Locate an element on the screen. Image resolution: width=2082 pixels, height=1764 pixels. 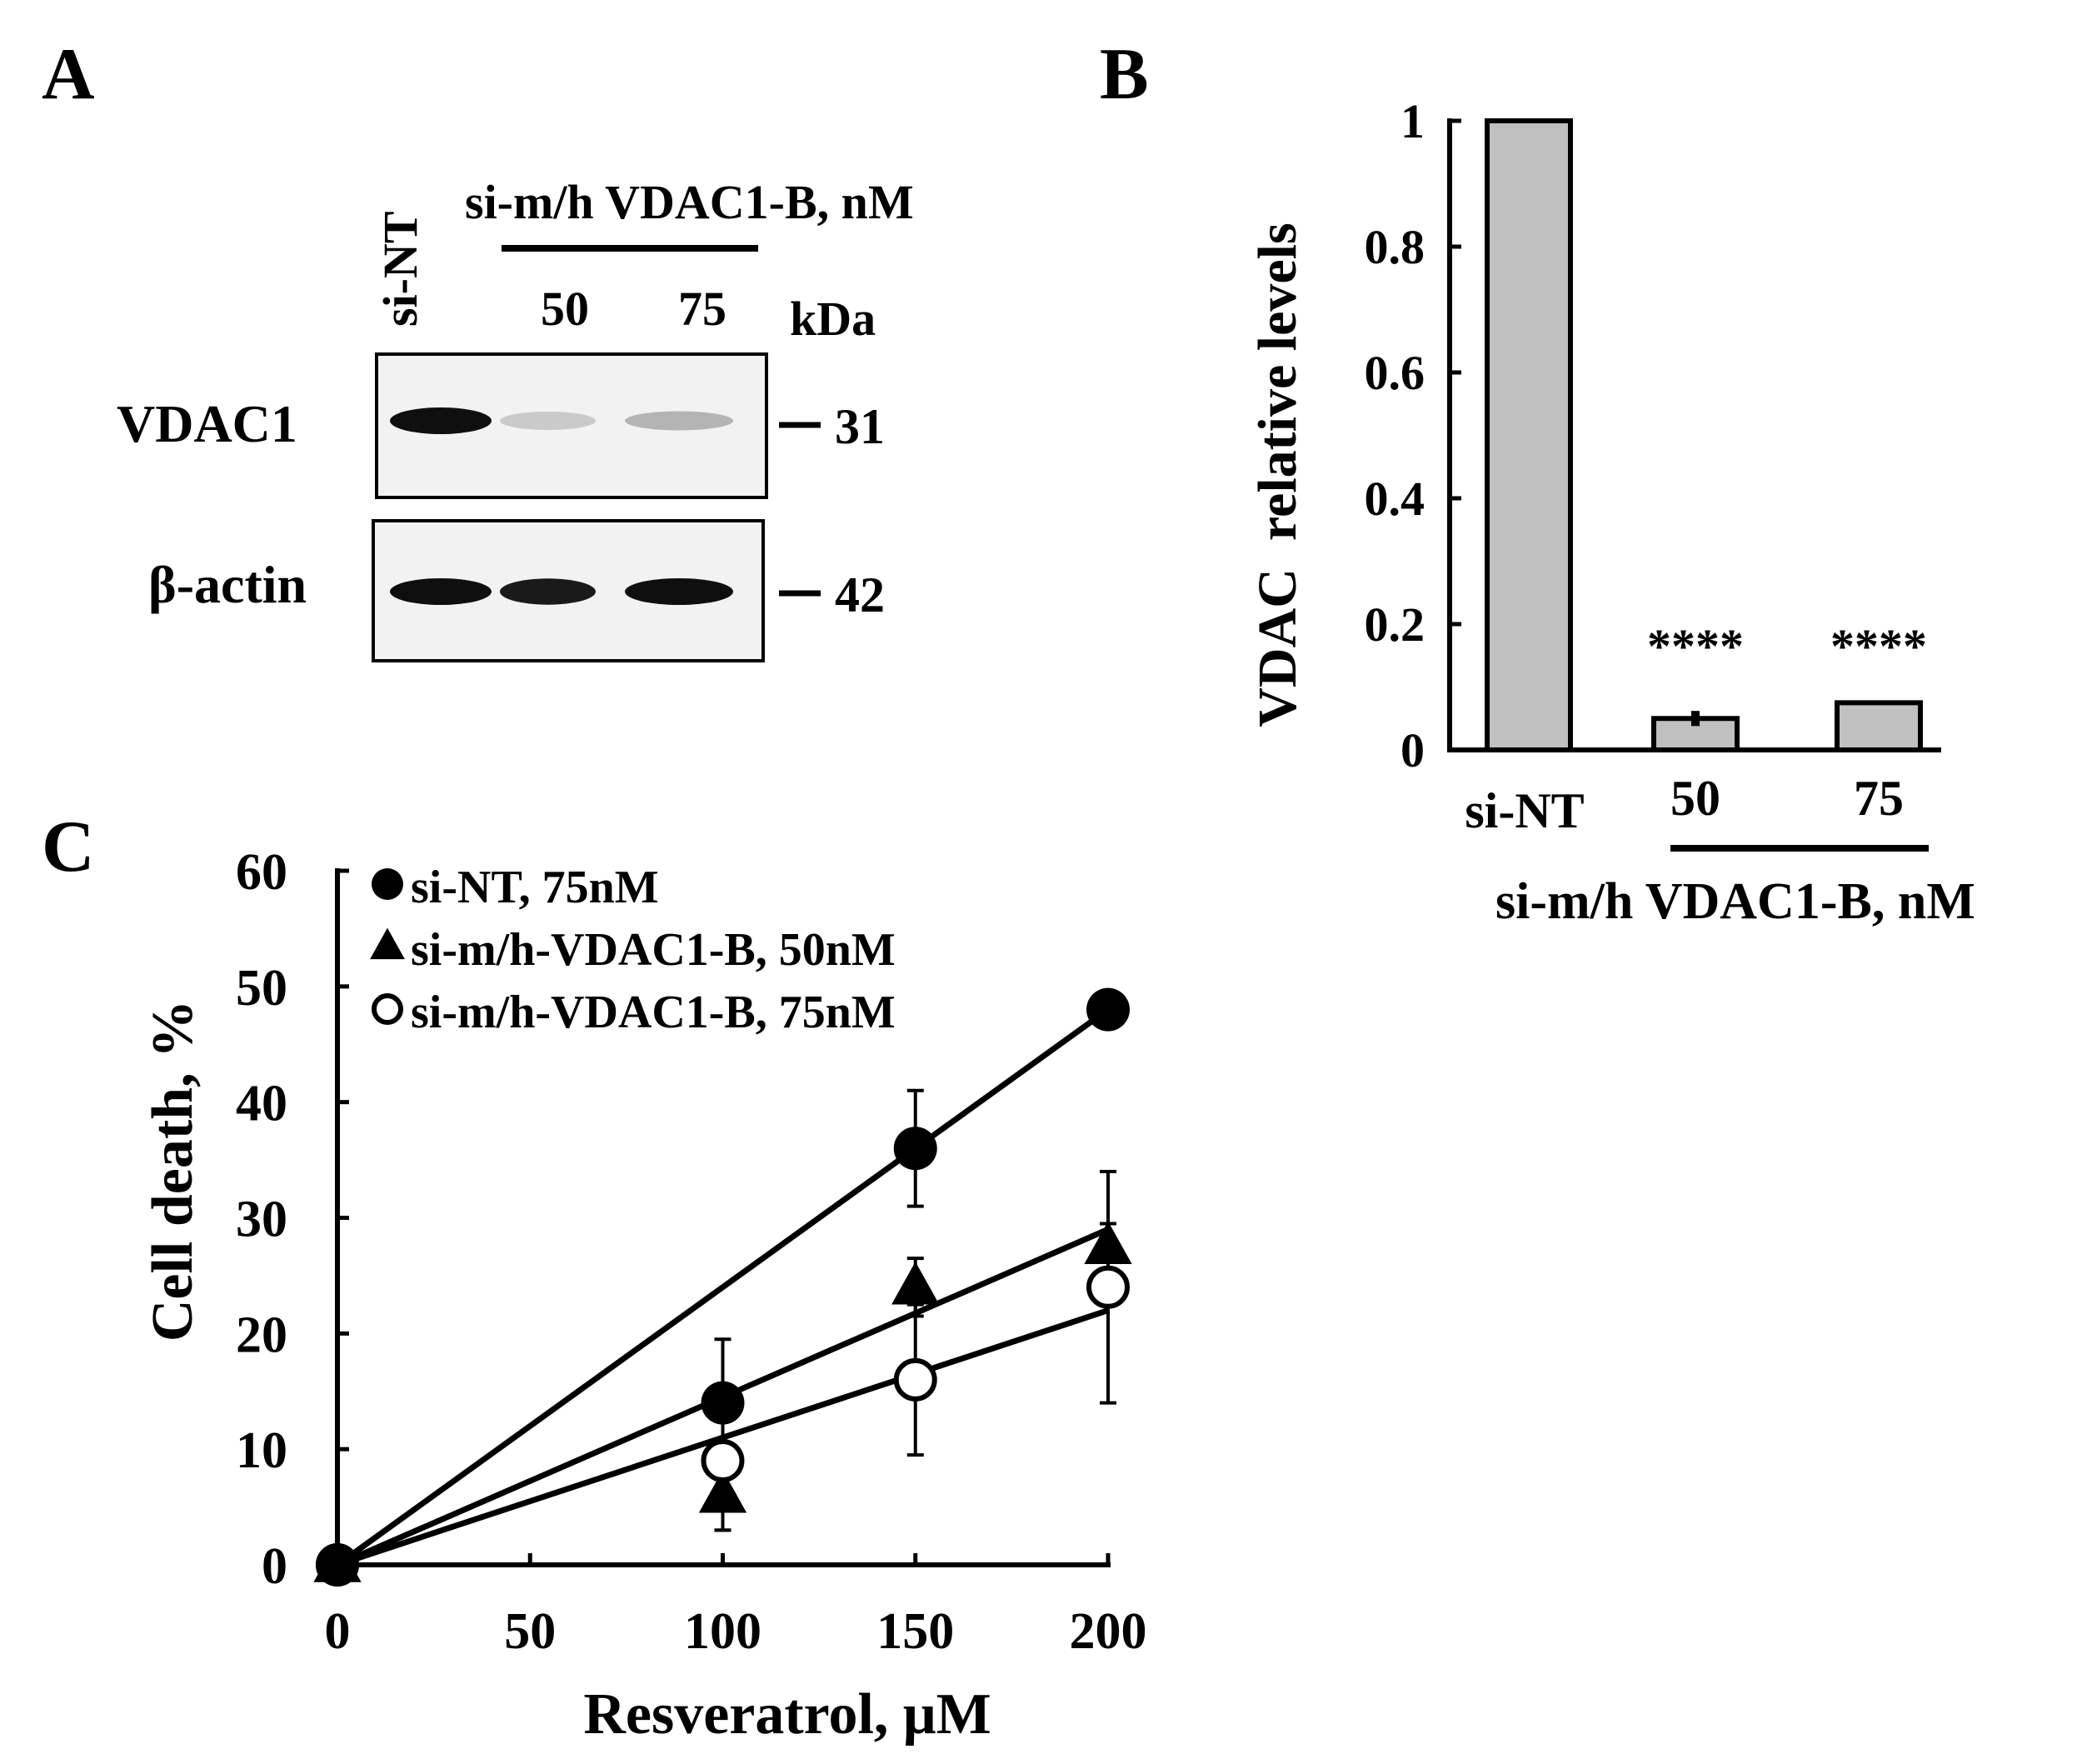
blot-bands is located at coordinates (561, 506).